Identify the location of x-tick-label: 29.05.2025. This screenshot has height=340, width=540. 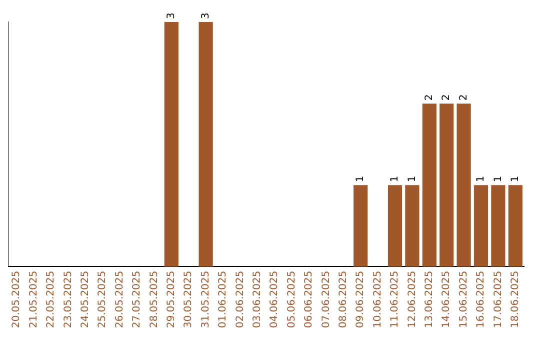
(171, 299).